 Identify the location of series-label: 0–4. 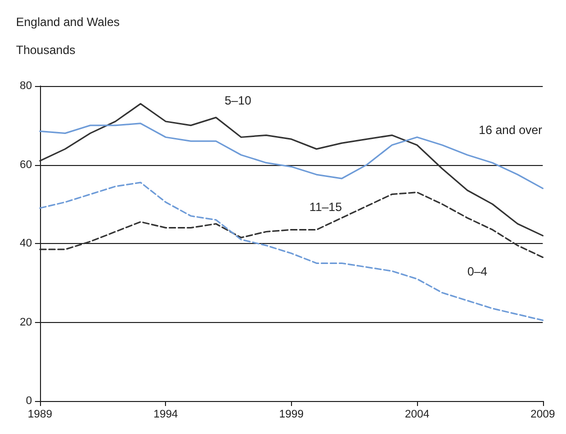
(477, 271).